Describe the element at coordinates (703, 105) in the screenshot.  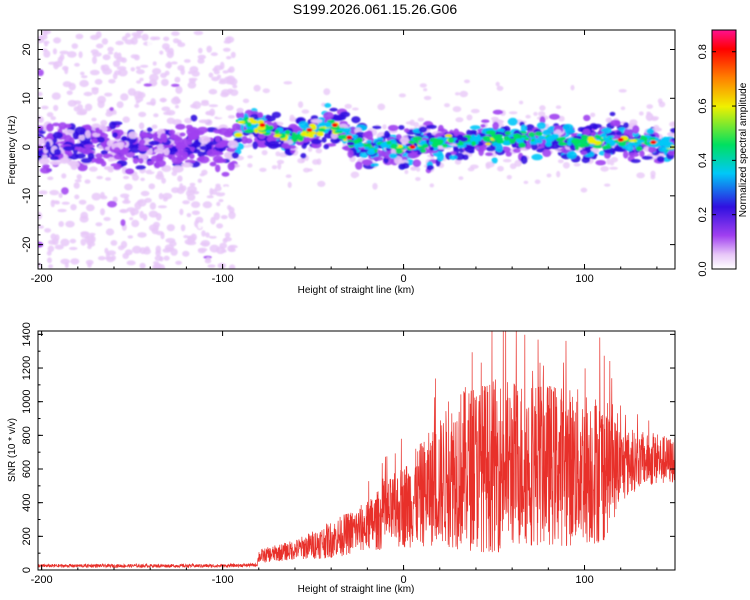
I see `colorbar-tick-label: 0.6` at that location.